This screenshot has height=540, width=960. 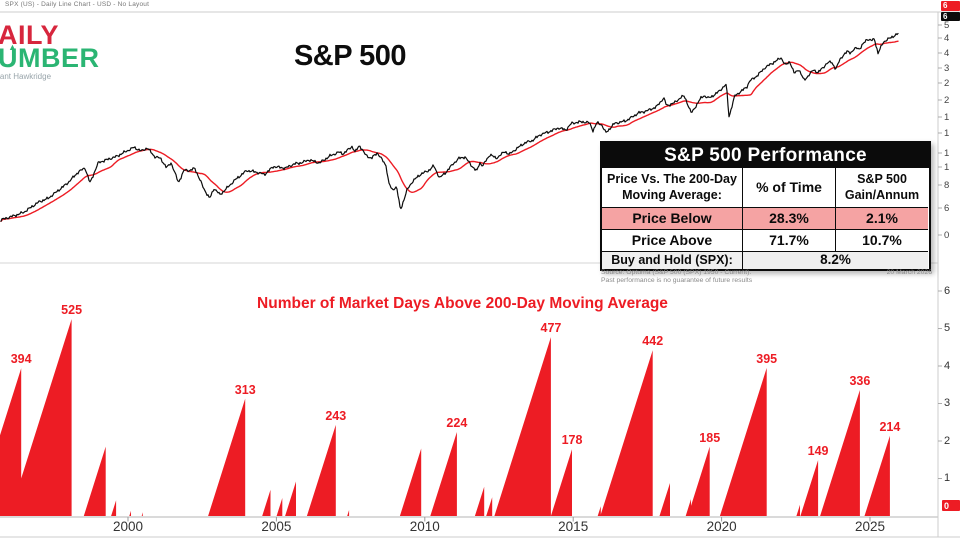 I want to click on row-price-below-pct: 28.3%, so click(x=788, y=218).